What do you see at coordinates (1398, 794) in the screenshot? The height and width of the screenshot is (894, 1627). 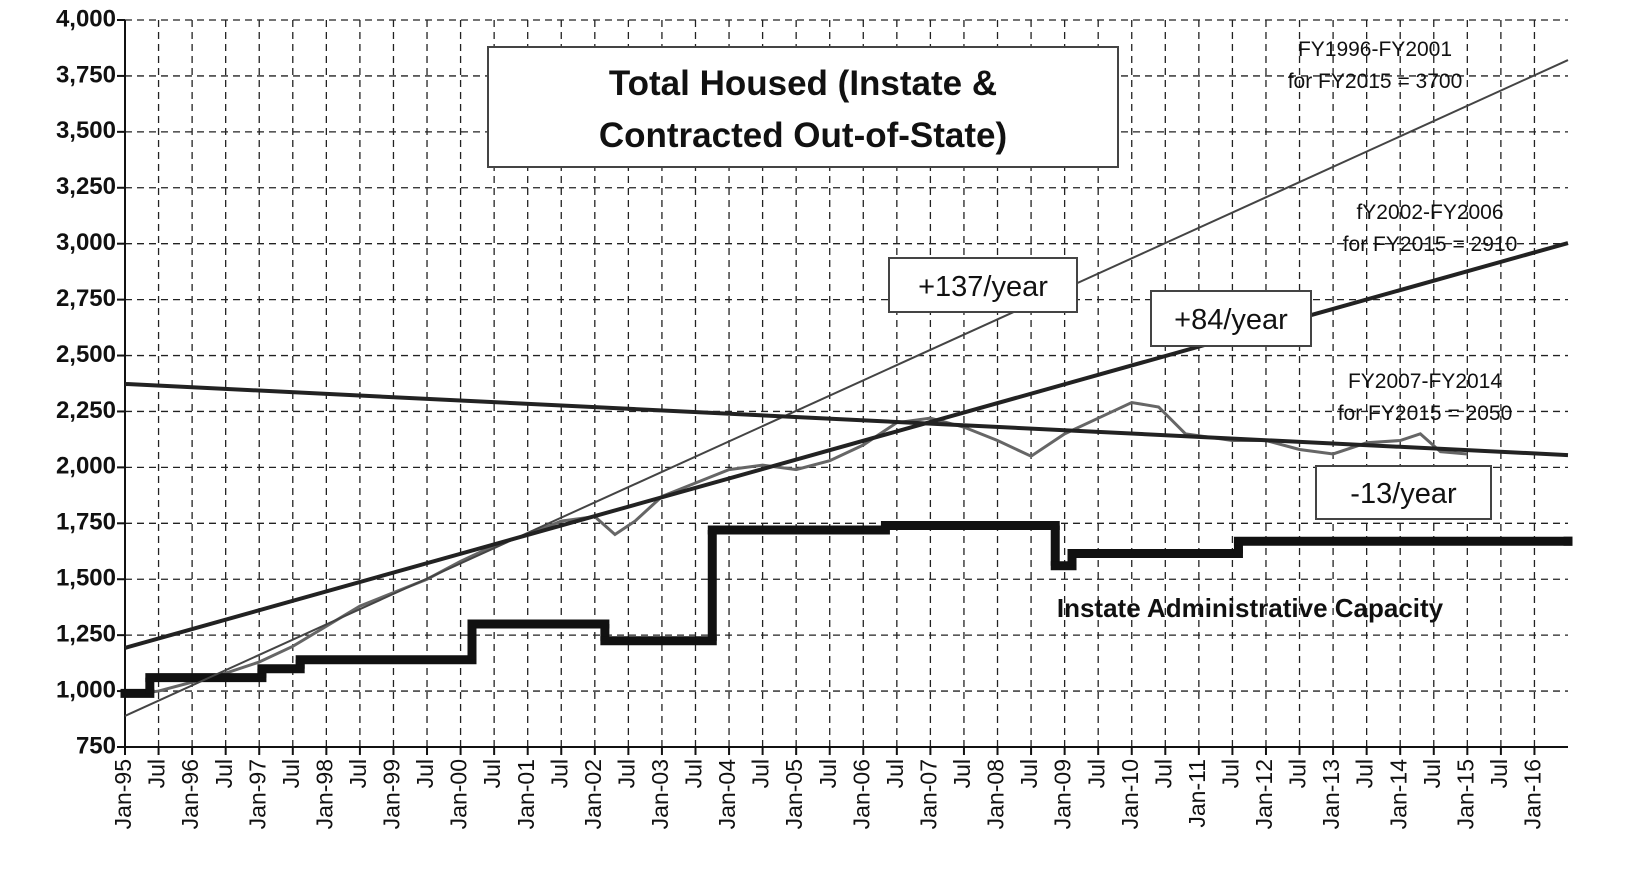 I see `x-tick-label: Jan-14` at bounding box center [1398, 794].